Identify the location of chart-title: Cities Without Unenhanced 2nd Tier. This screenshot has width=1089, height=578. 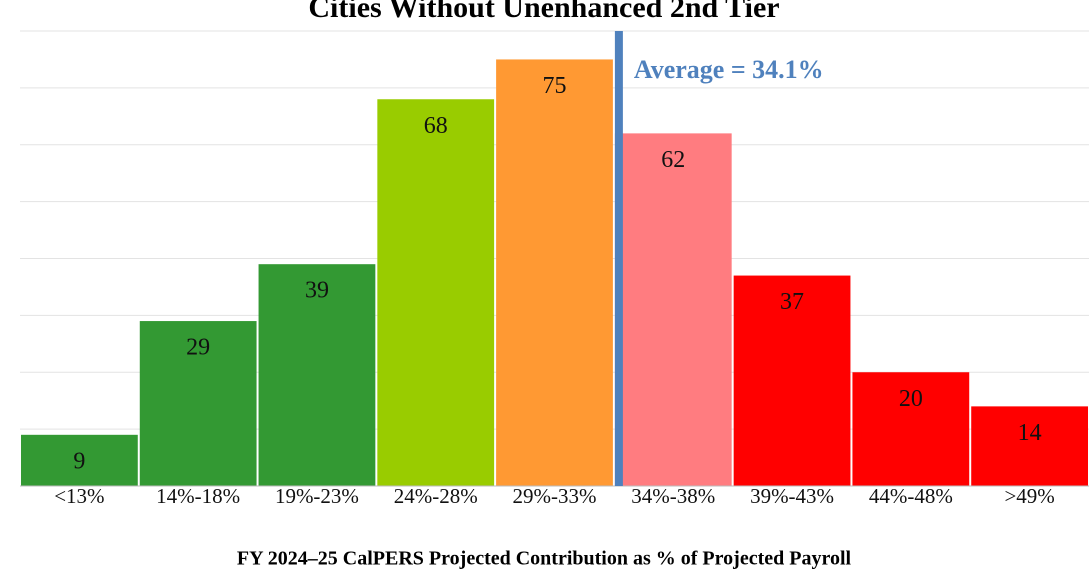
(543, 12).